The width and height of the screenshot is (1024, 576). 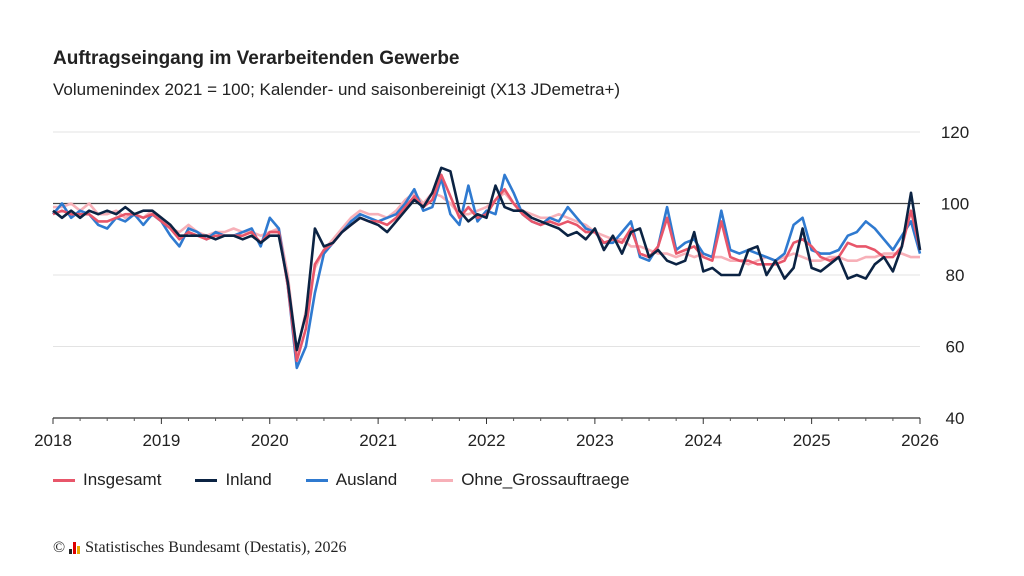 What do you see at coordinates (812, 440) in the screenshot?
I see `x-tick-label: 2025` at bounding box center [812, 440].